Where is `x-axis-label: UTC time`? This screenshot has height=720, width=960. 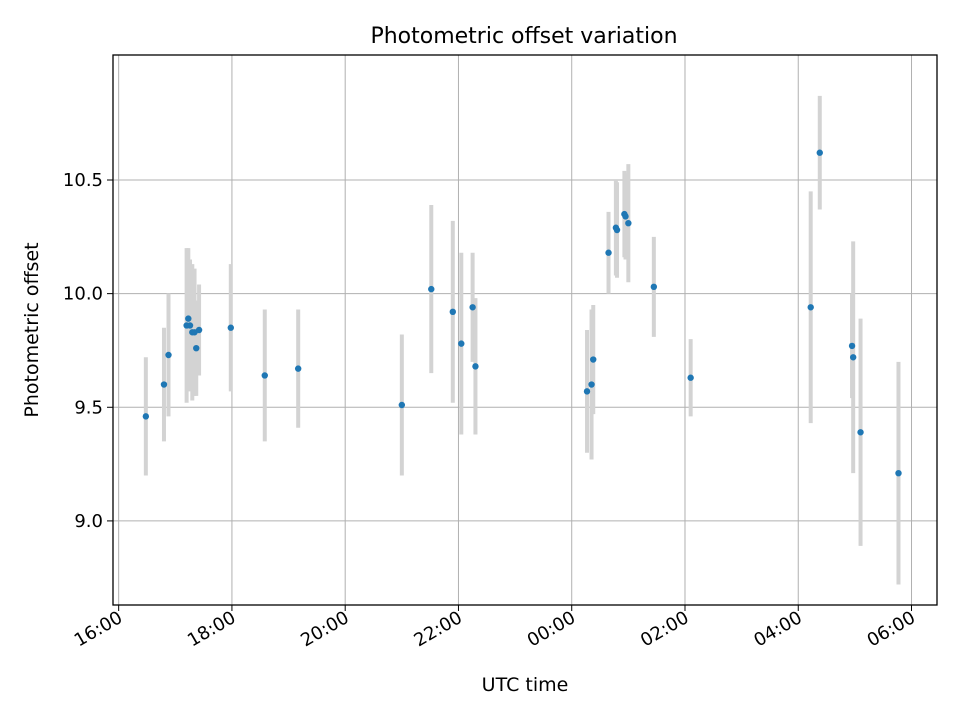 x-axis-label: UTC time is located at coordinates (525, 685).